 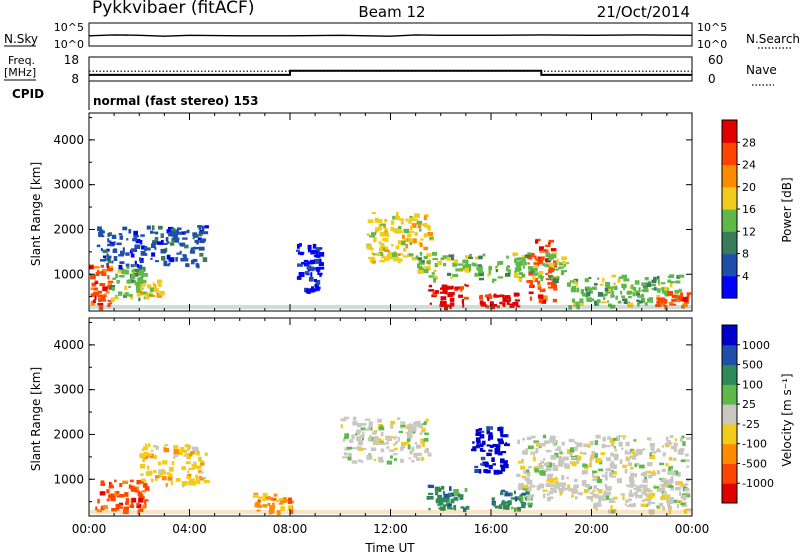 What do you see at coordinates (749, 404) in the screenshot?
I see `velocity-colorbar-tick-label: 25` at bounding box center [749, 404].